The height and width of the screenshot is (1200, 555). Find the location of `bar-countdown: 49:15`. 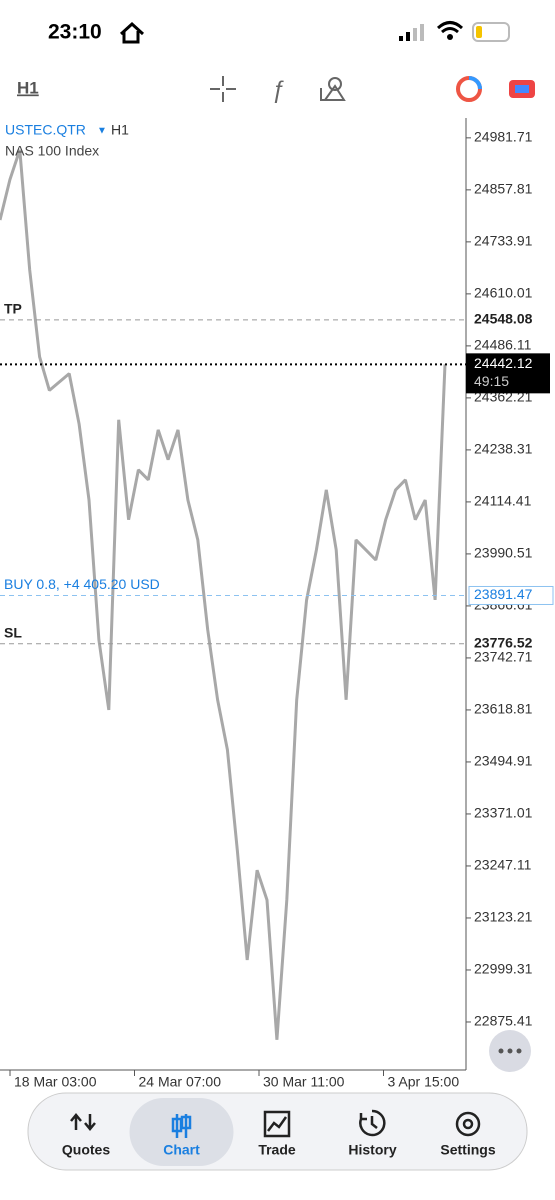

bar-countdown: 49:15 is located at coordinates (491, 381).